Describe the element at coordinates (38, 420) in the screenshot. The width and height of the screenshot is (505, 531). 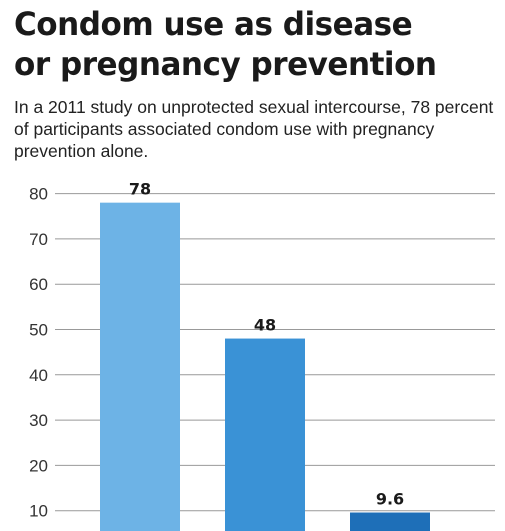
I see `y-tick-label: 30` at that location.